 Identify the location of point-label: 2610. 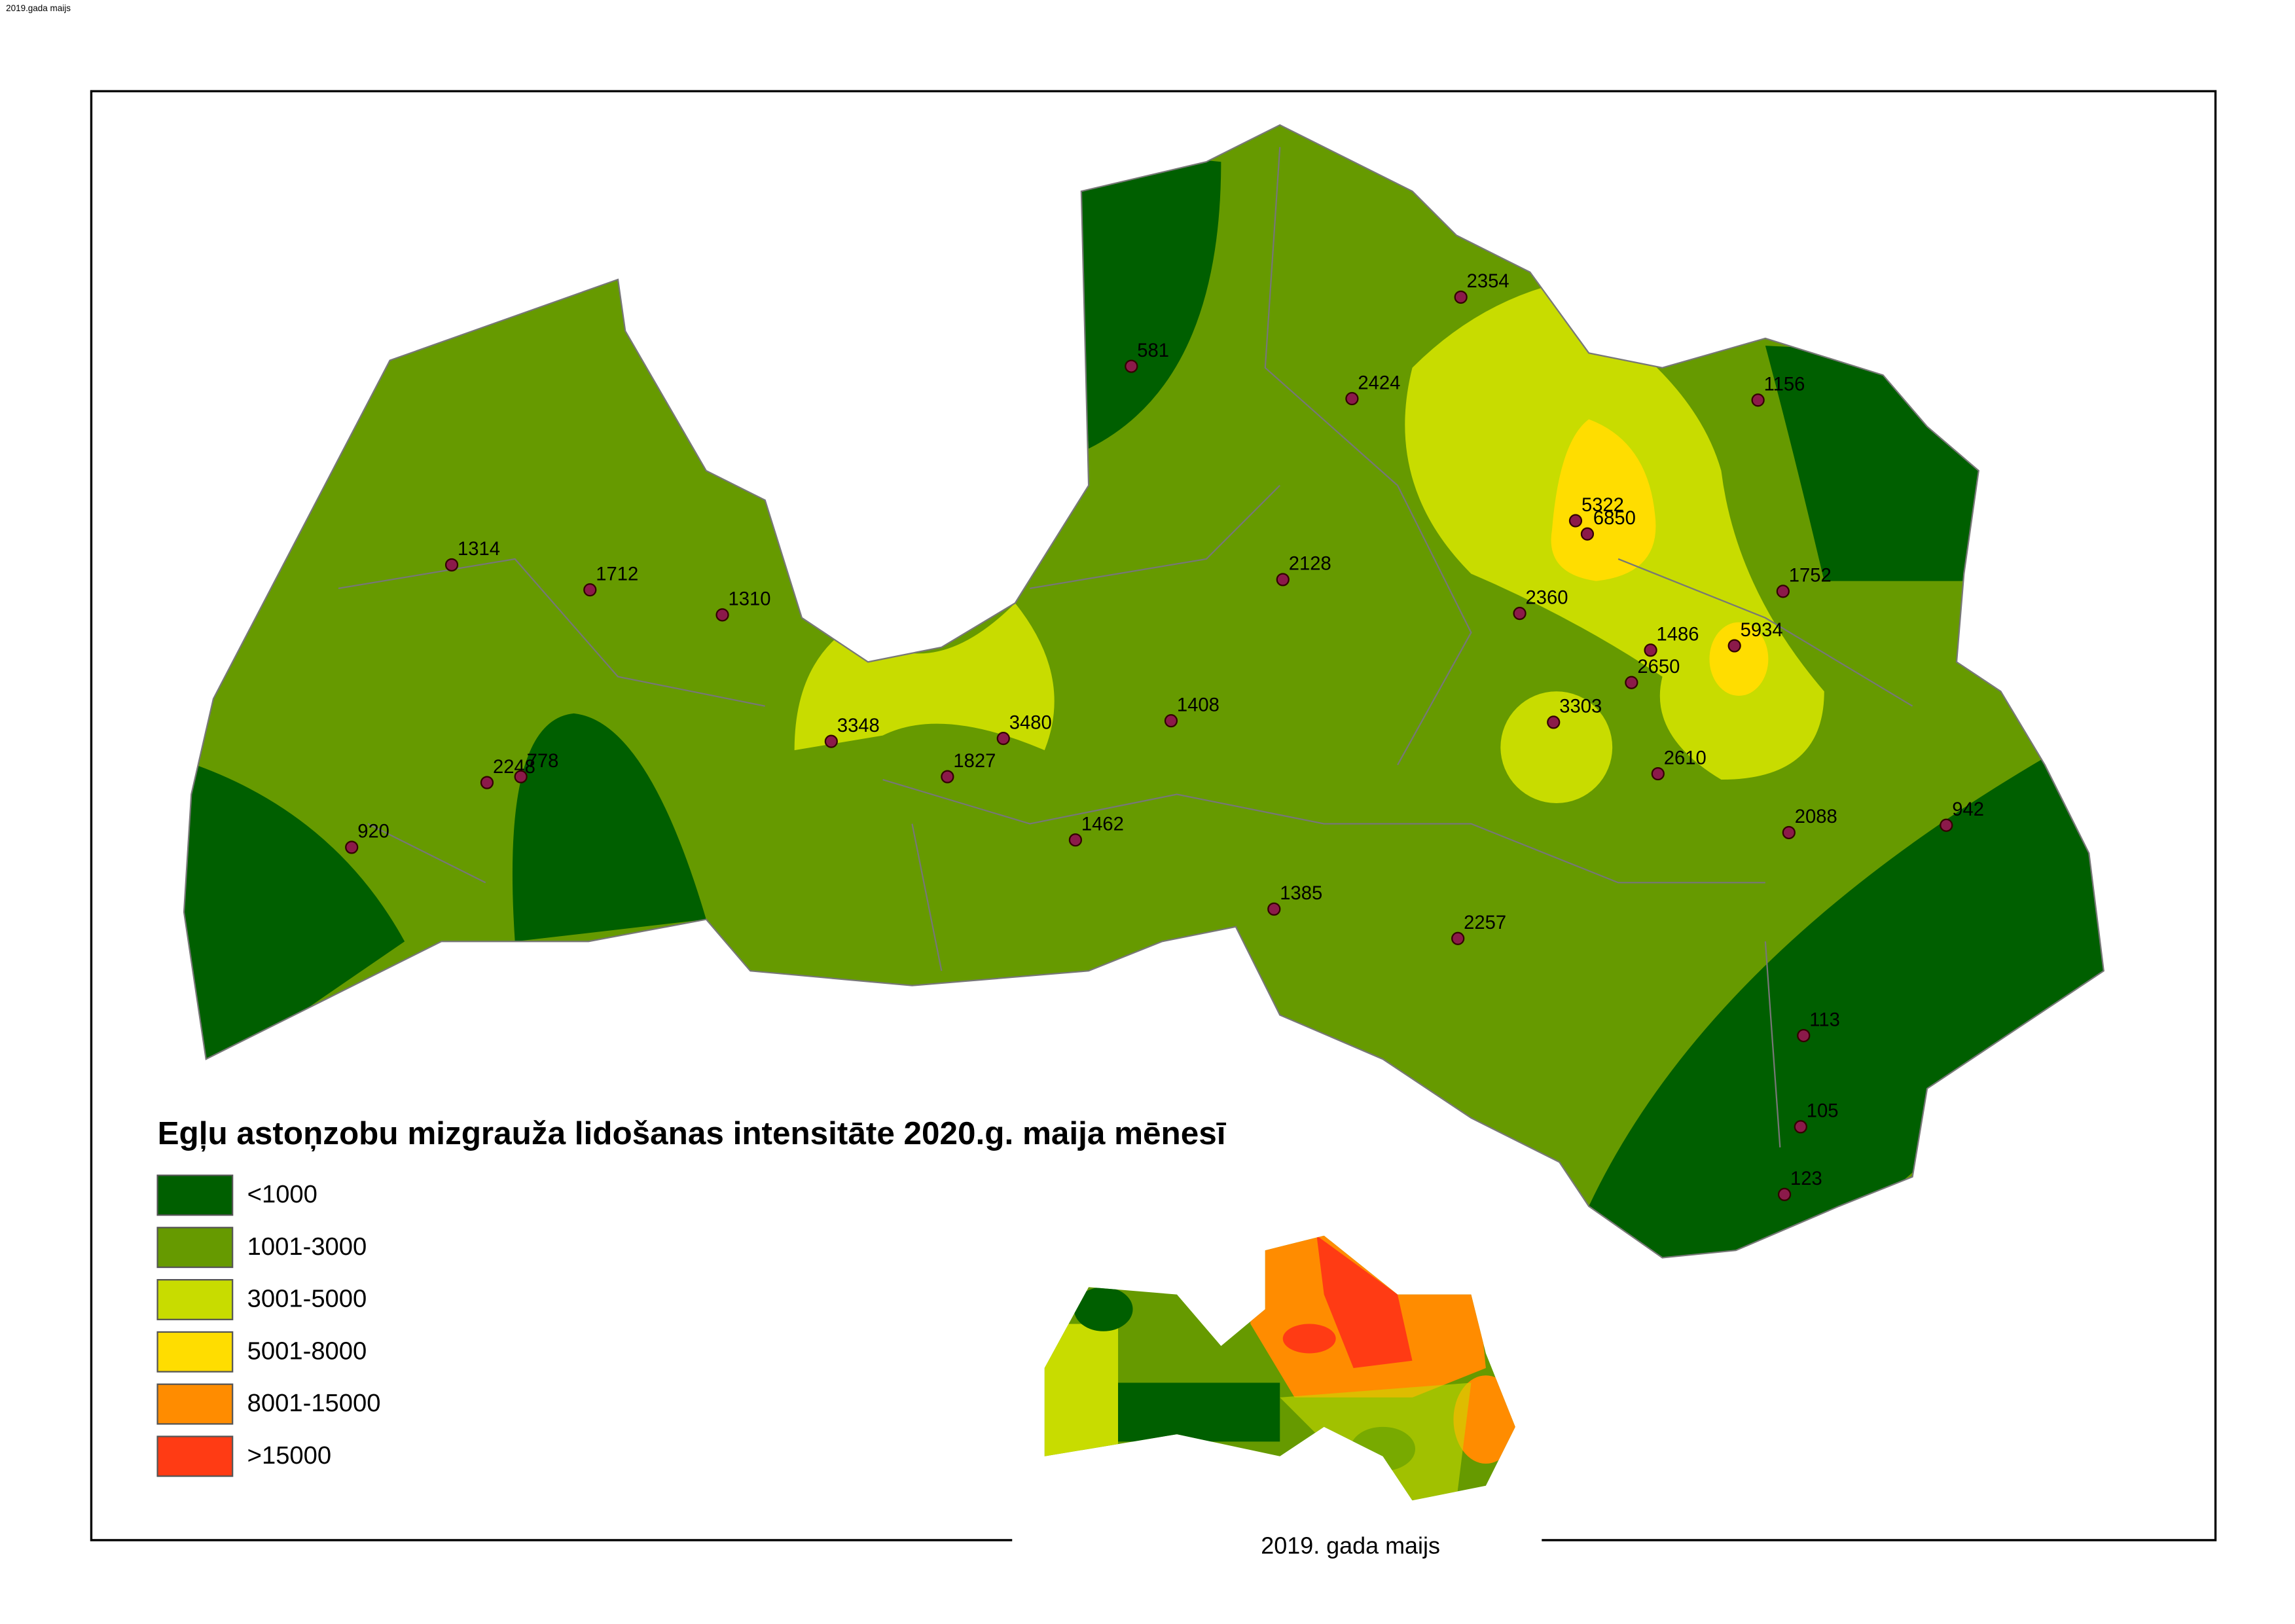
(1686, 758).